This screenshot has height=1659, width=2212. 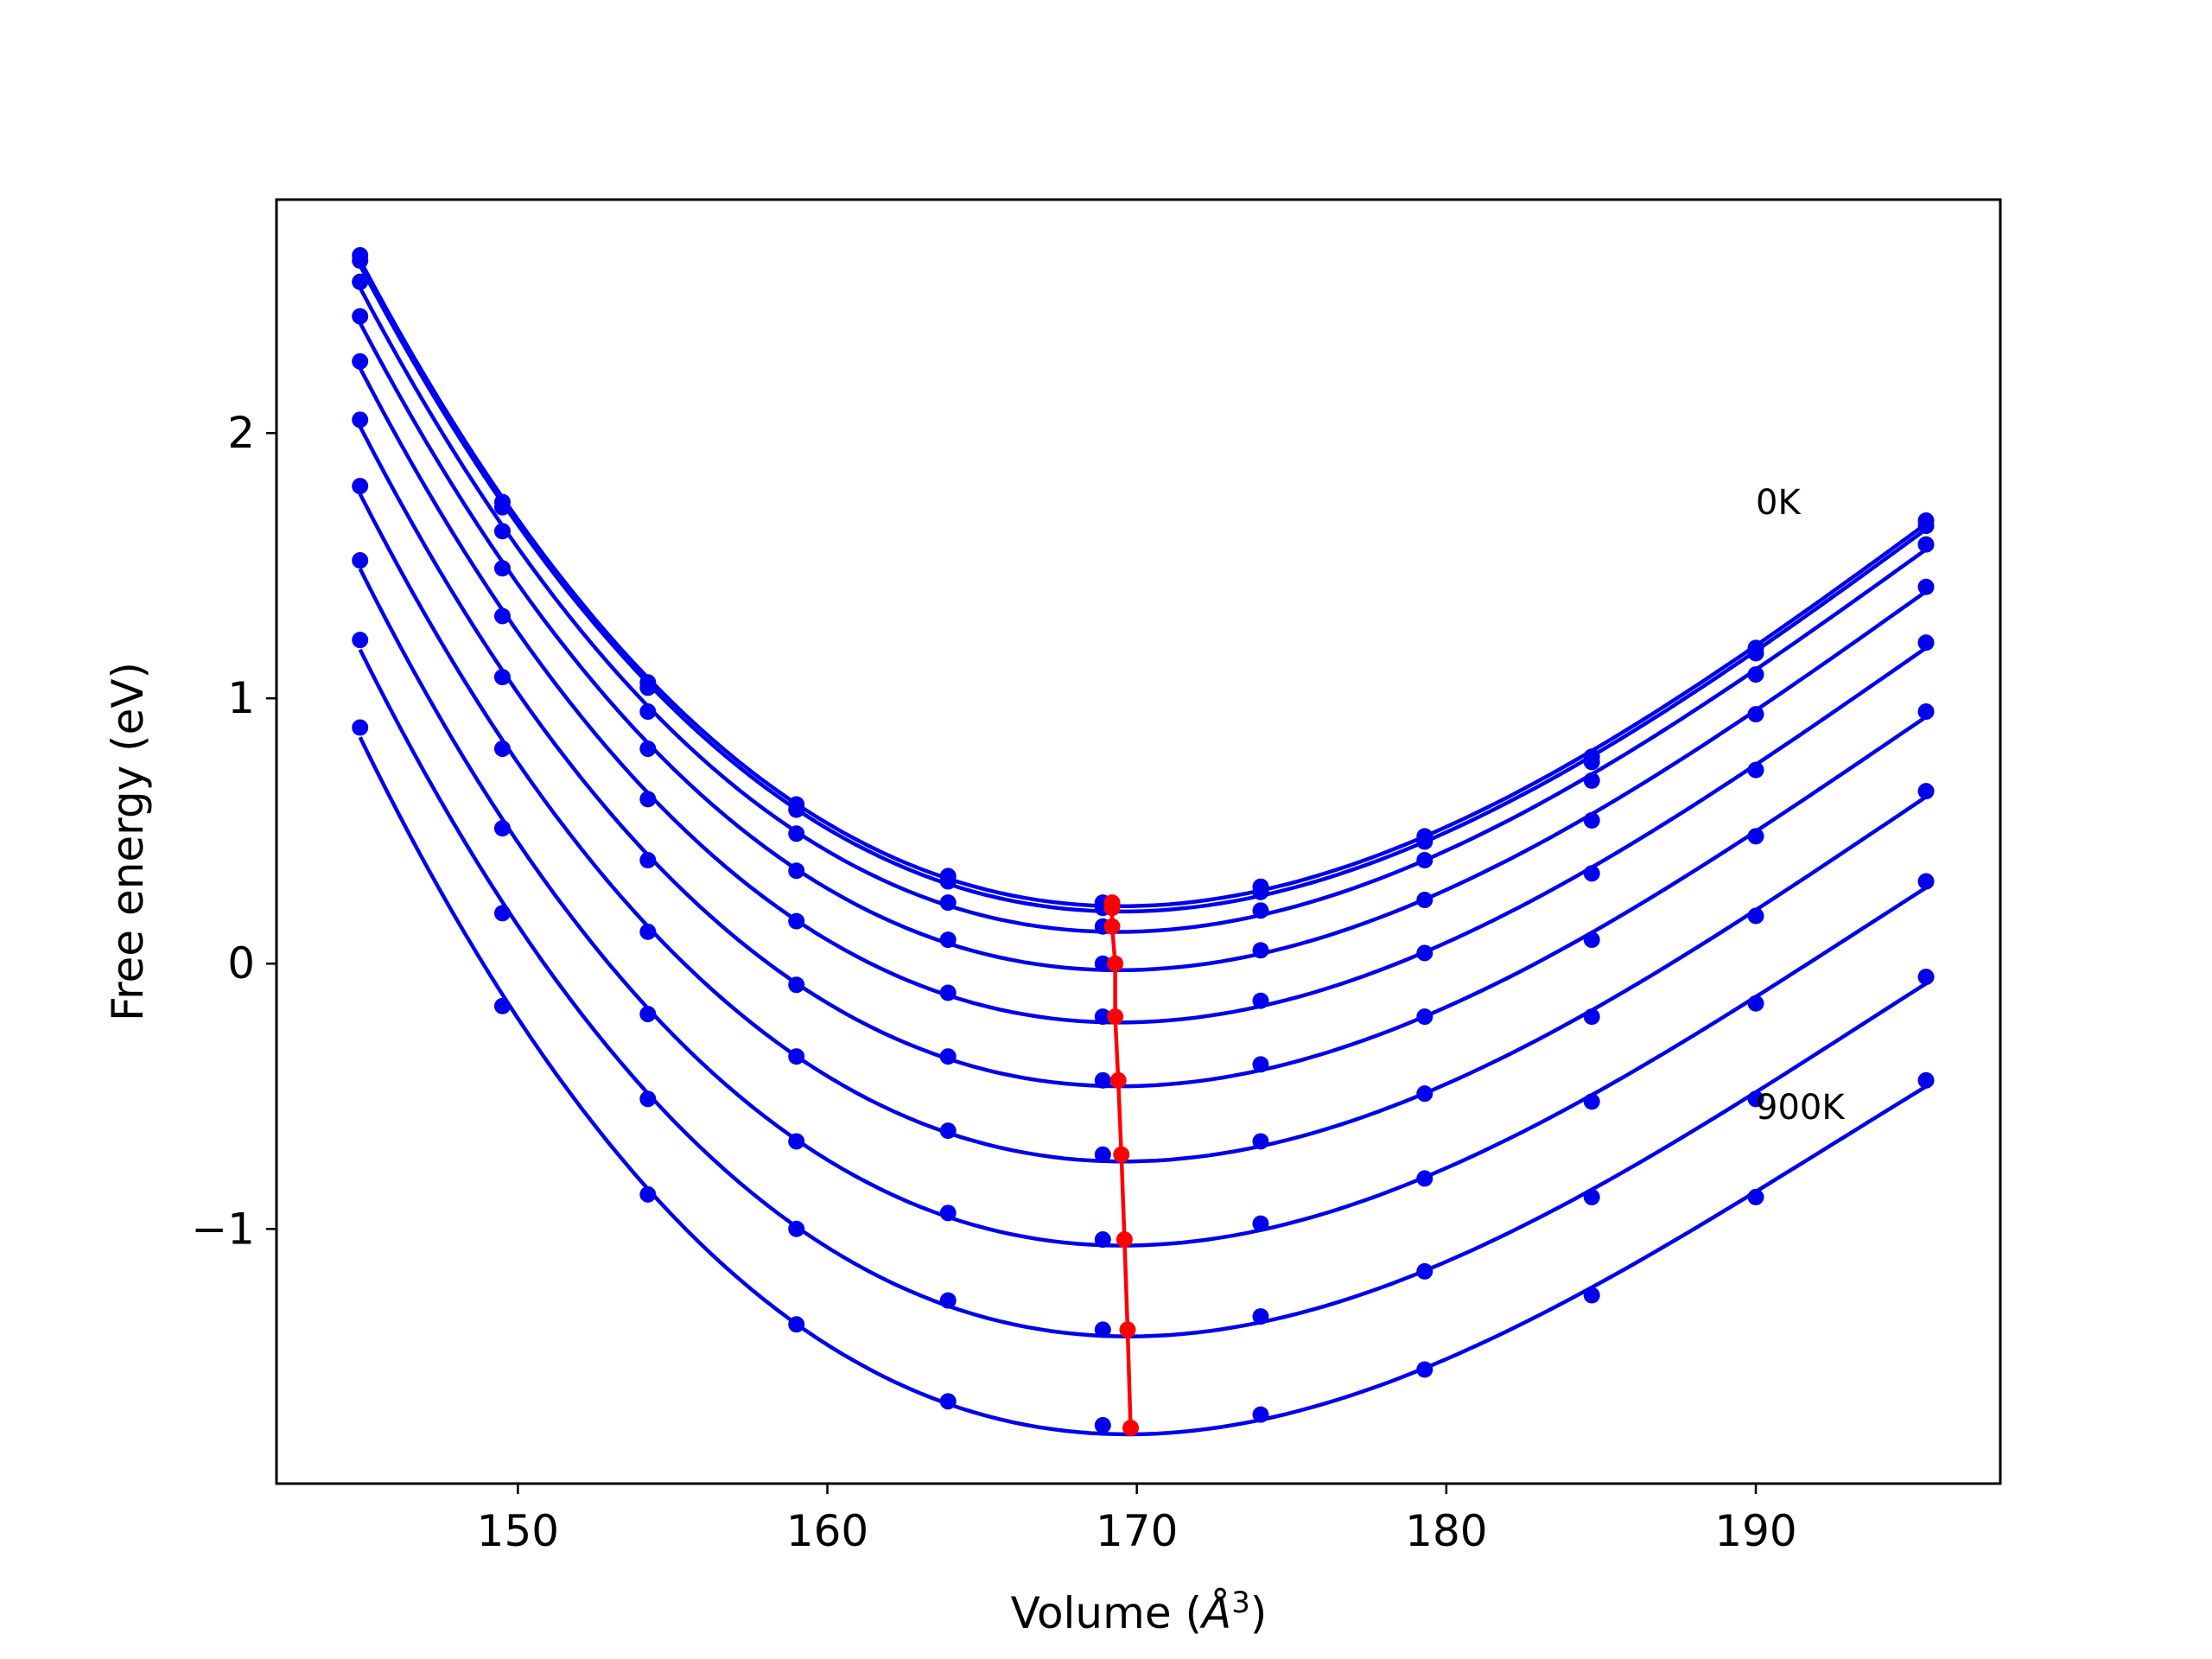 What do you see at coordinates (1446, 1531) in the screenshot?
I see `x-tick-label: 180` at bounding box center [1446, 1531].